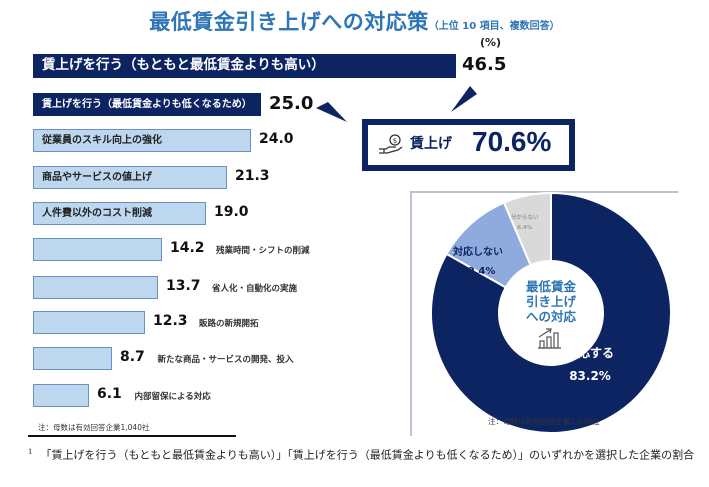  Describe the element at coordinates (590, 353) in the screenshot. I see `donut-label-name: 対応する` at that location.